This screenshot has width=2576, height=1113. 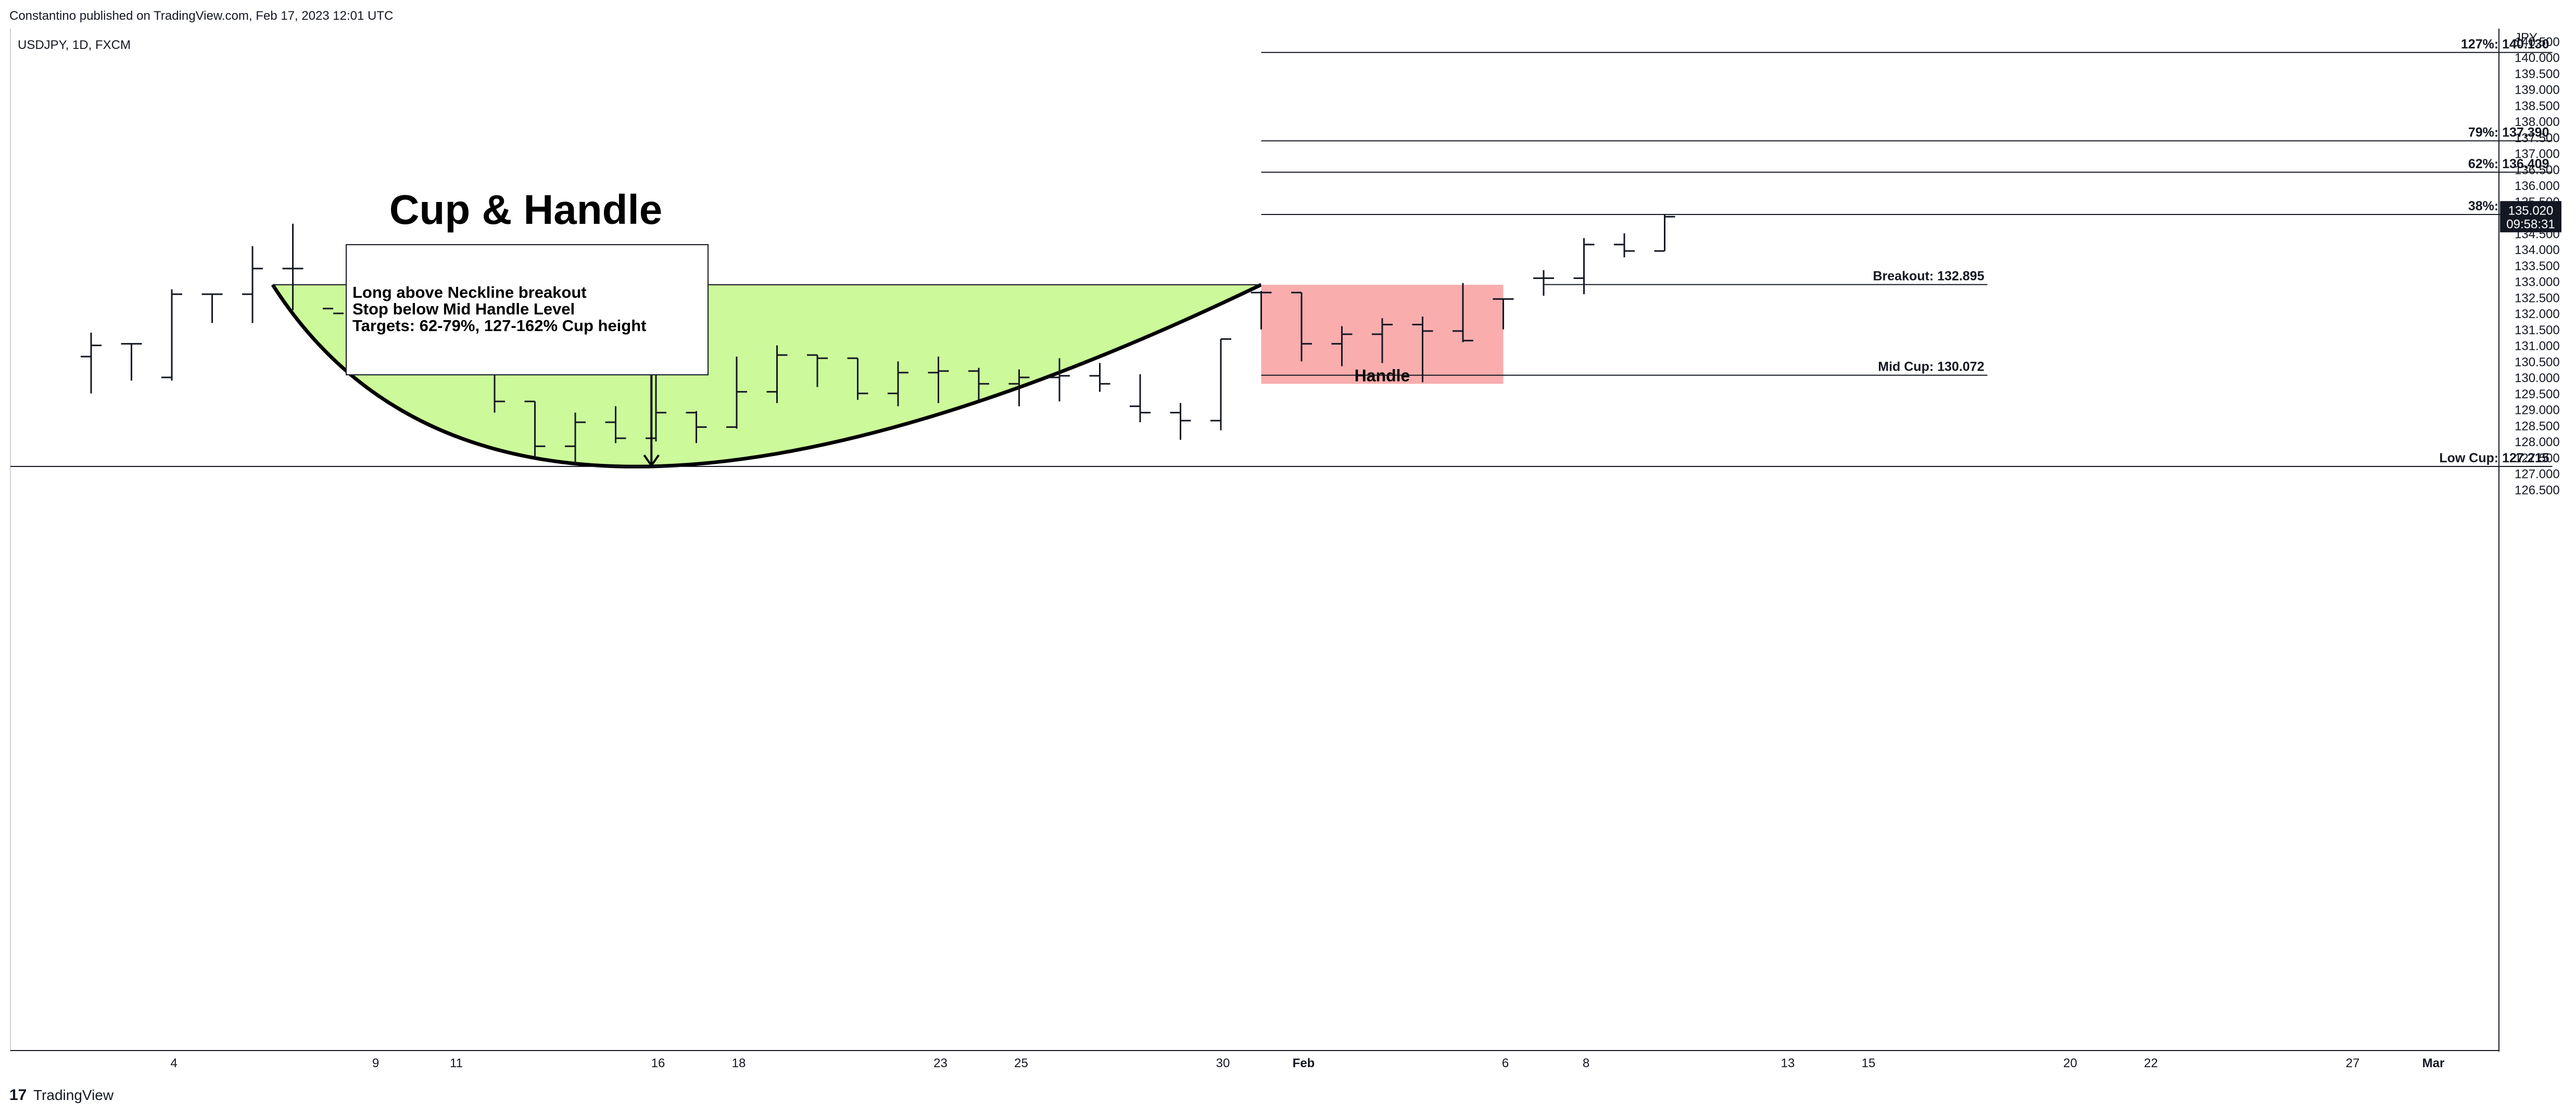 I want to click on info-line-2: Stop below Mid Handle Level, so click(x=463, y=309).